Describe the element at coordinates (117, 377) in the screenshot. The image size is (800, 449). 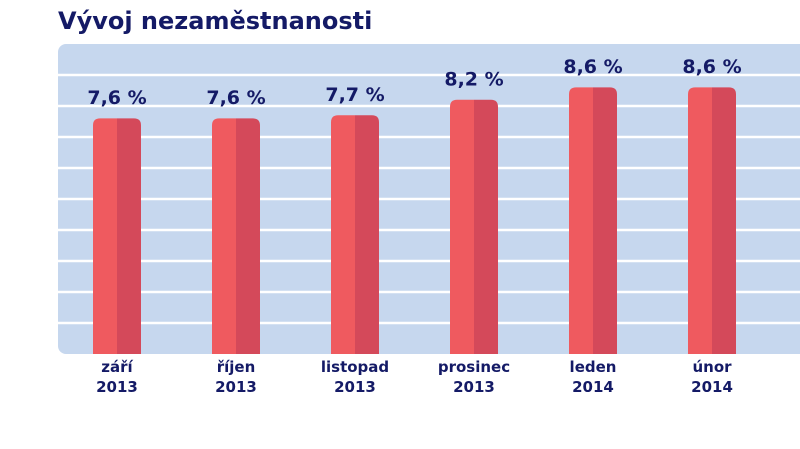
I see `x-tick-label: září 2013` at that location.